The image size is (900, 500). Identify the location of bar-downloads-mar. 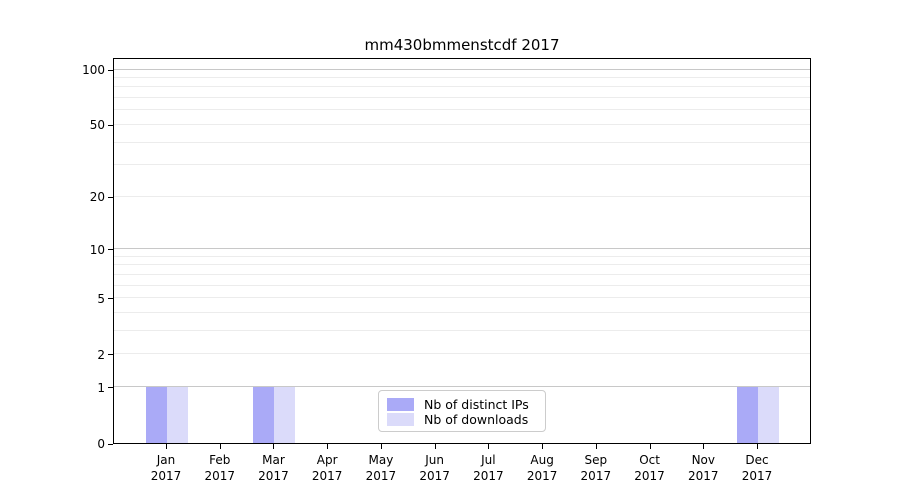
(285, 414).